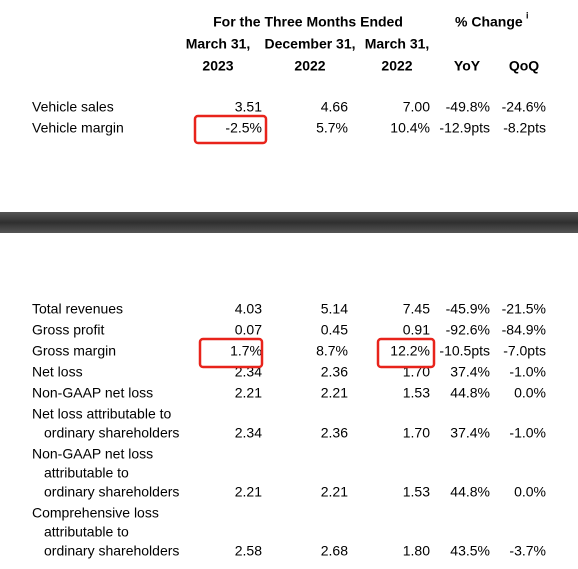 Image resolution: width=578 pixels, height=569 pixels. Describe the element at coordinates (289, 222) in the screenshot. I see `divider-band` at that location.